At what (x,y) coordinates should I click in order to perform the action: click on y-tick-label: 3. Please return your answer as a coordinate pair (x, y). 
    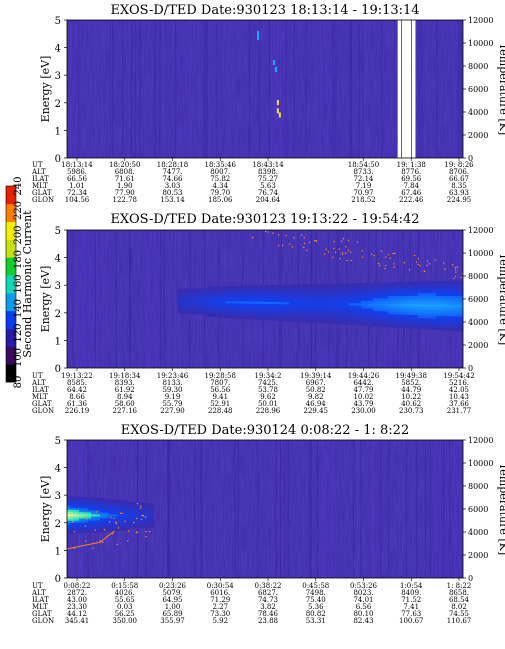
    Looking at the image, I should click on (58, 496).